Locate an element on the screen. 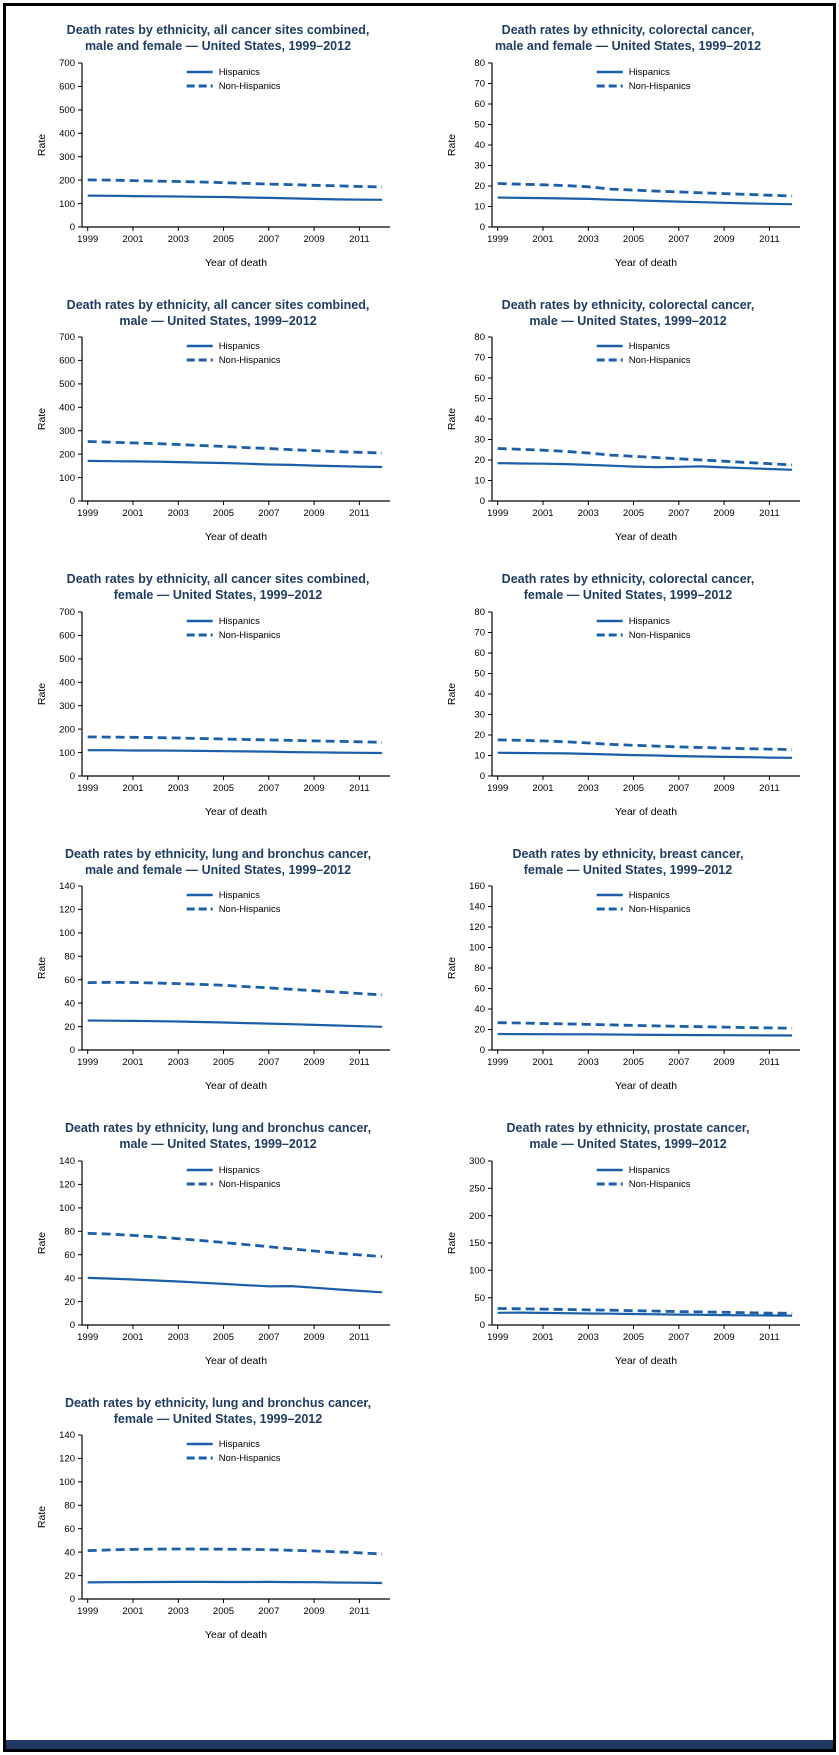  y-axis: 0 50 100 150 200 250 300 is located at coordinates (481, 1243).